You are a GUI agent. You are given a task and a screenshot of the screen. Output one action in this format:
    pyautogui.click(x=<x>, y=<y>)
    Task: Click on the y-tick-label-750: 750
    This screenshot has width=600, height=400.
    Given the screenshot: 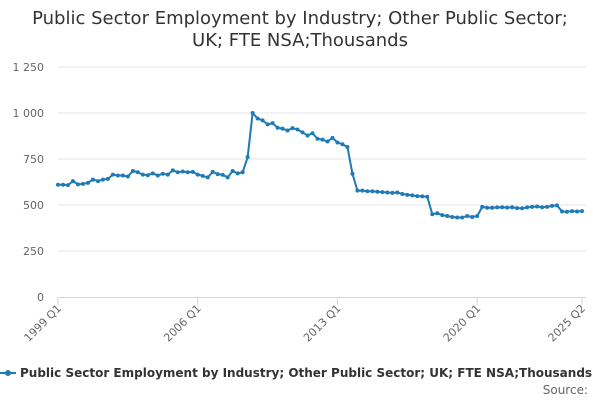 What is the action you would take?
    pyautogui.click(x=33, y=159)
    